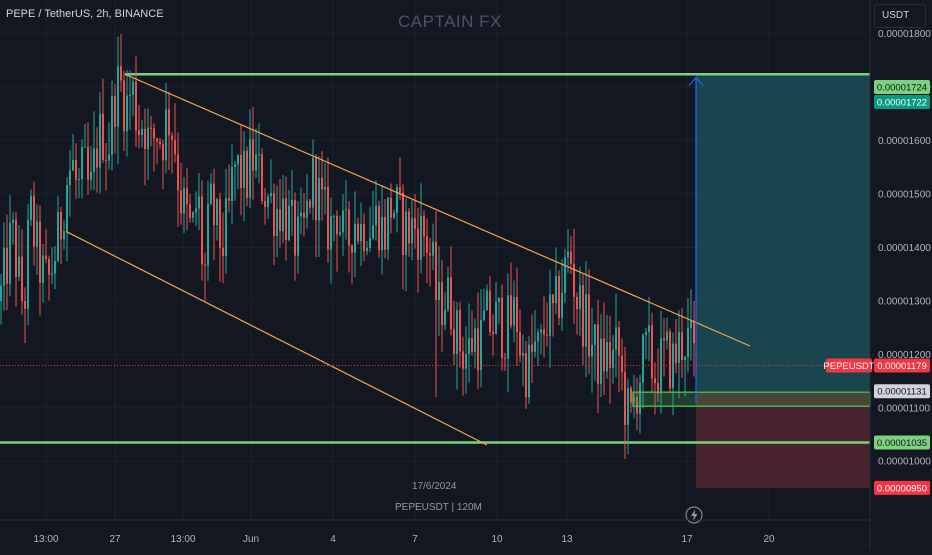  I want to click on y-tick-label: 0.00001300, so click(904, 301).